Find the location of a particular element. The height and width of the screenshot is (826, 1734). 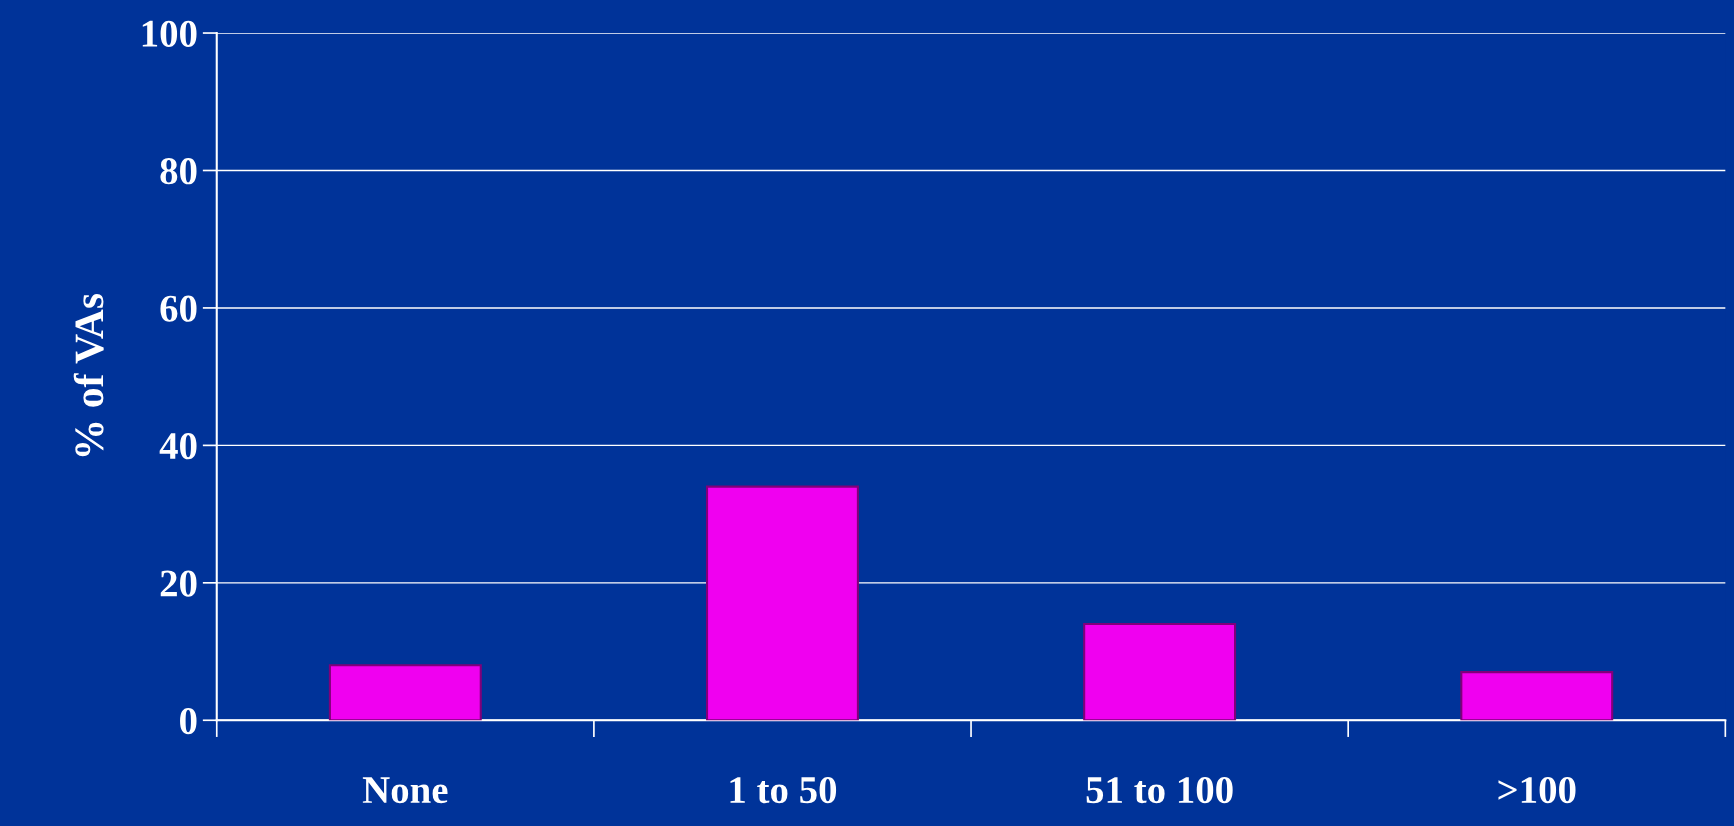

x-tick-label: 51 to 100 is located at coordinates (1159, 790).